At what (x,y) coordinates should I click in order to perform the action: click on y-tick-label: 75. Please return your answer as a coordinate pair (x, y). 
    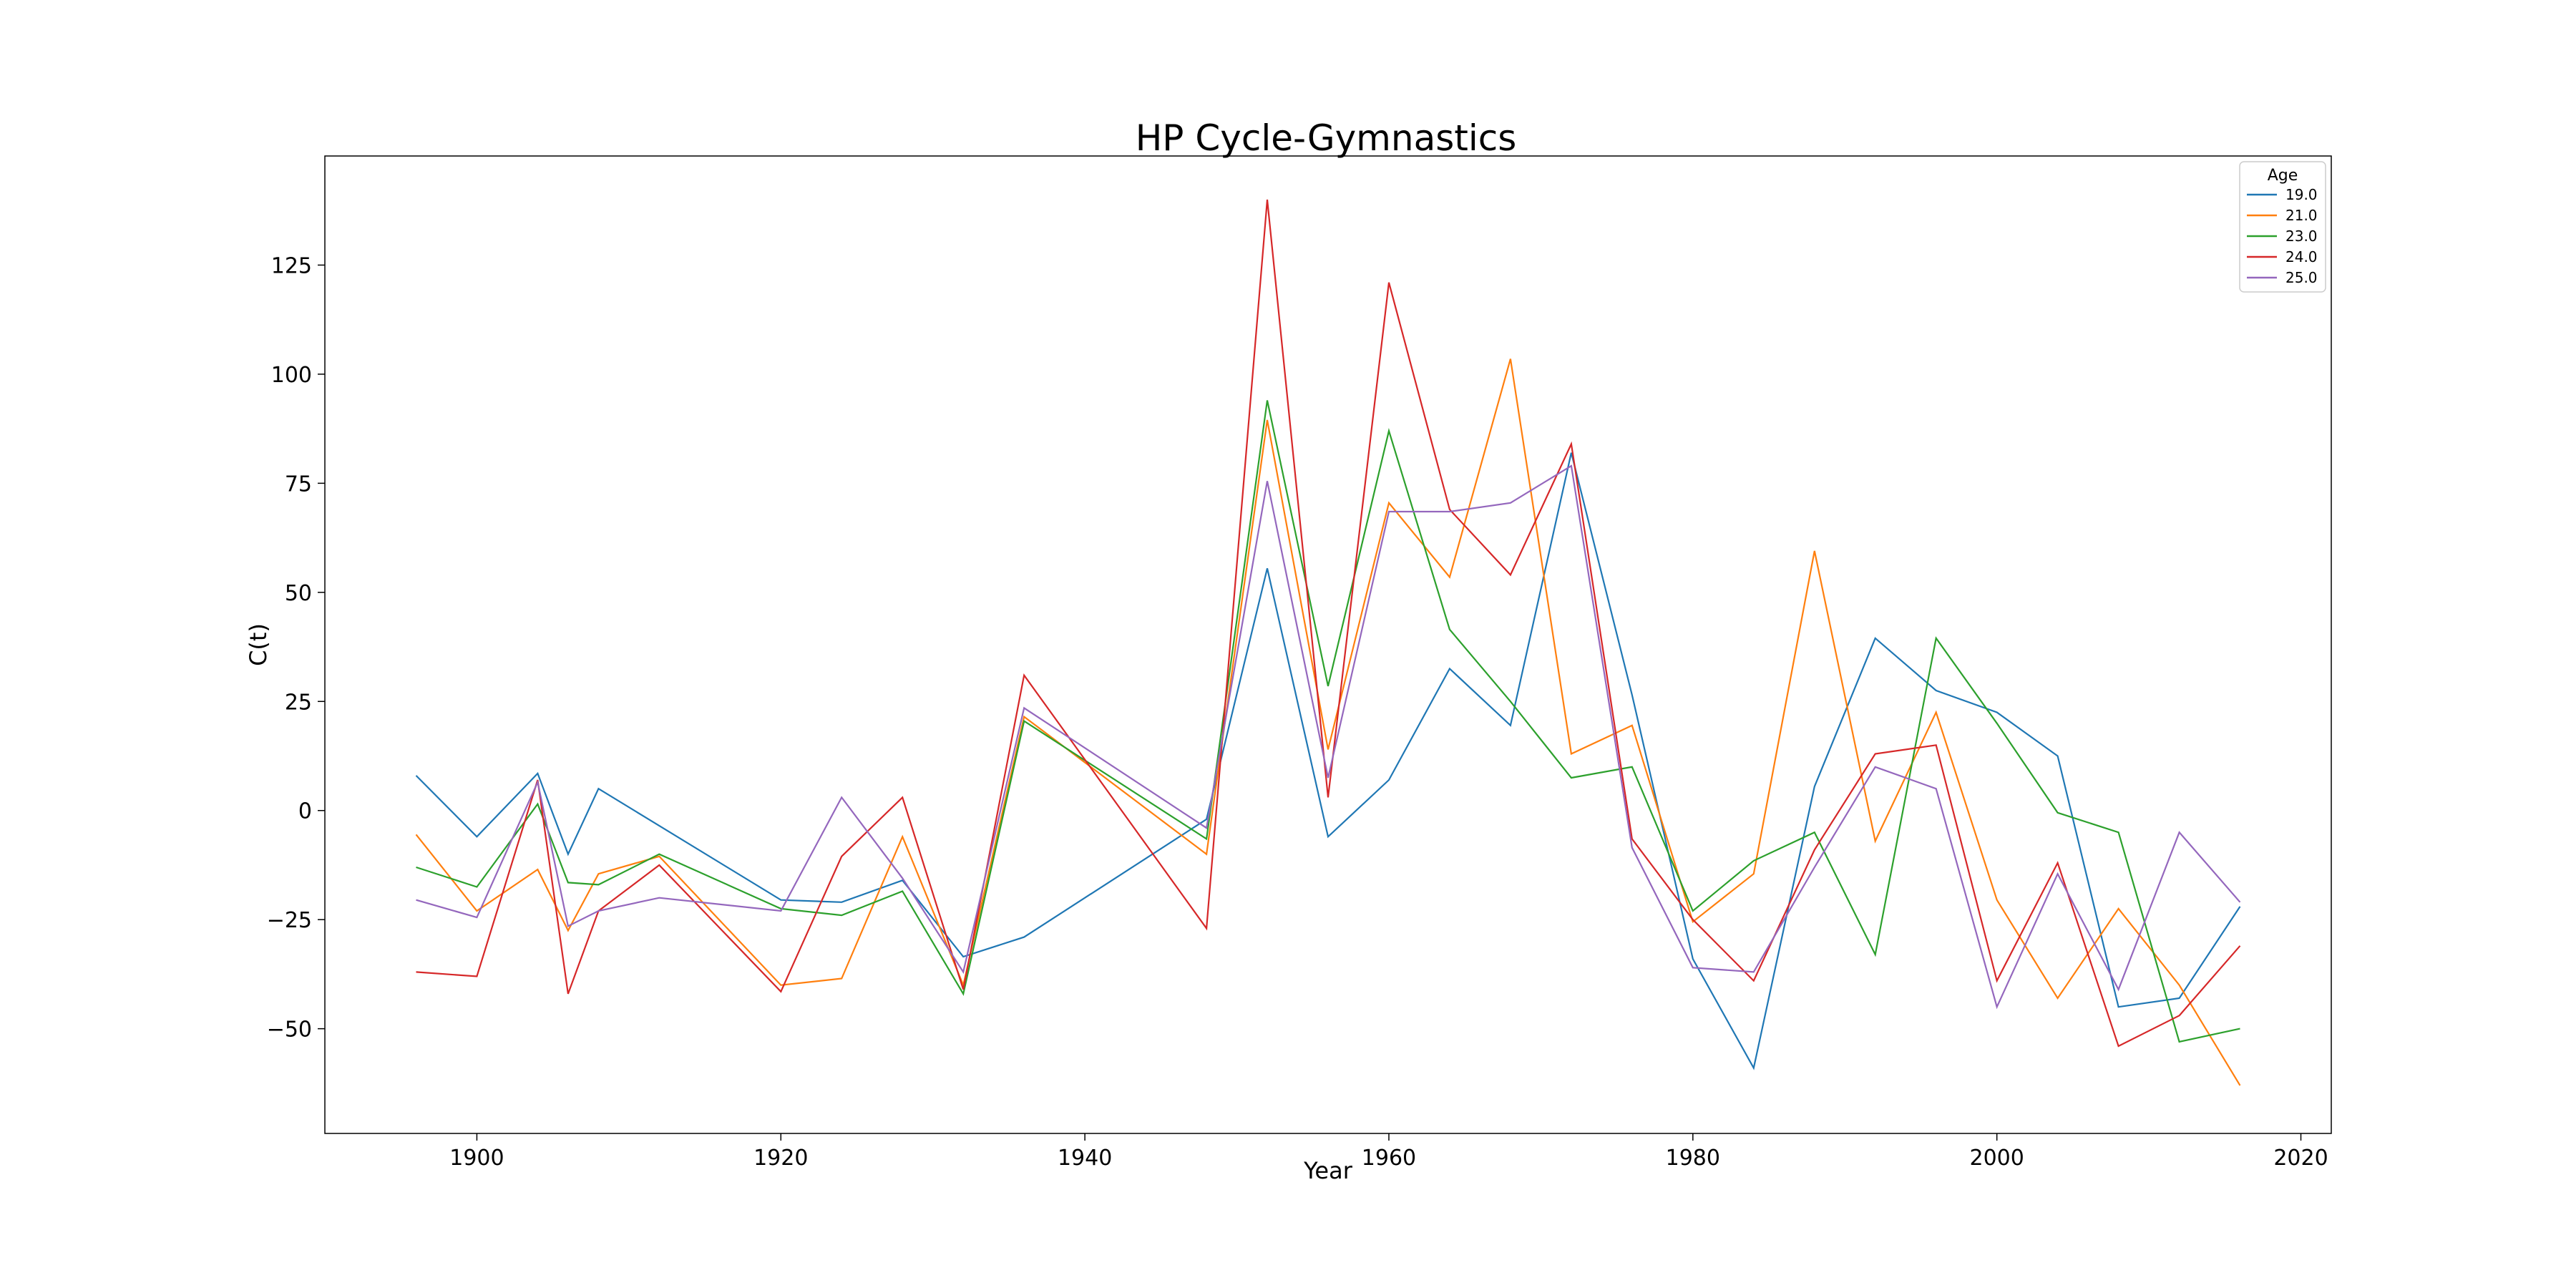
    Looking at the image, I should click on (298, 484).